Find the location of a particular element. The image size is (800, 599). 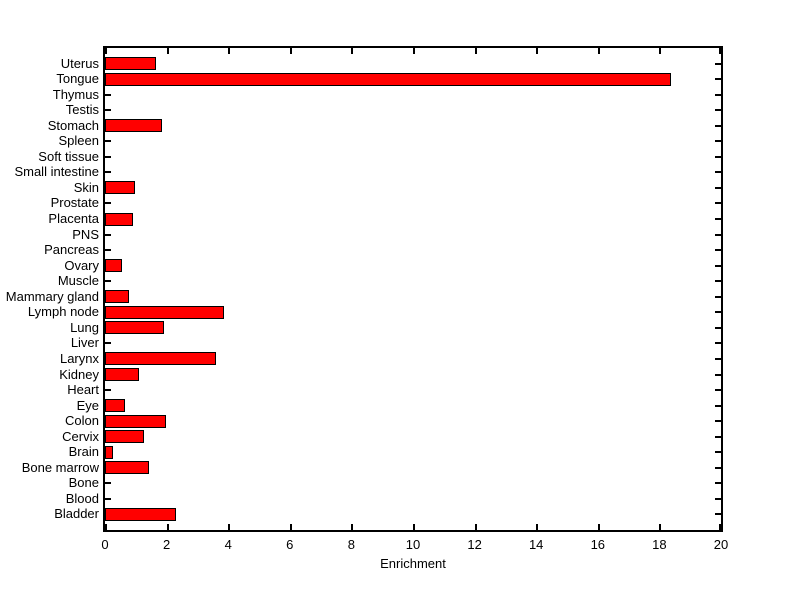

x-tick-label-6: 6 is located at coordinates (290, 544).